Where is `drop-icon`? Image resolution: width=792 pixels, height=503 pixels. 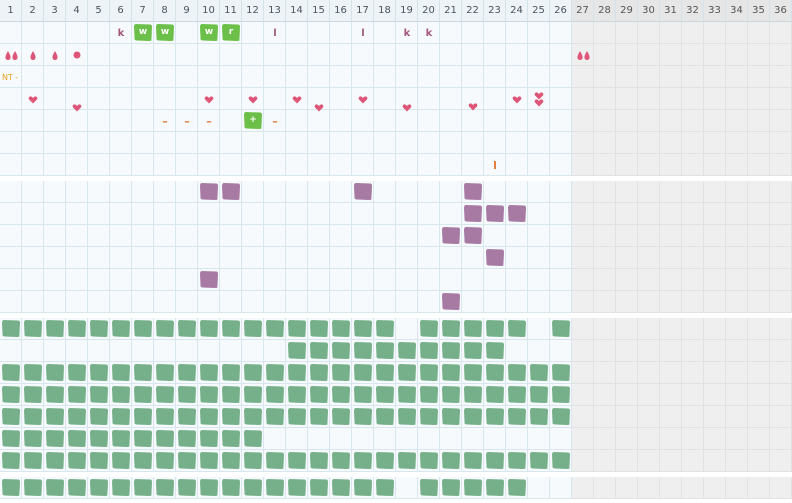
drop-icon is located at coordinates (583, 55).